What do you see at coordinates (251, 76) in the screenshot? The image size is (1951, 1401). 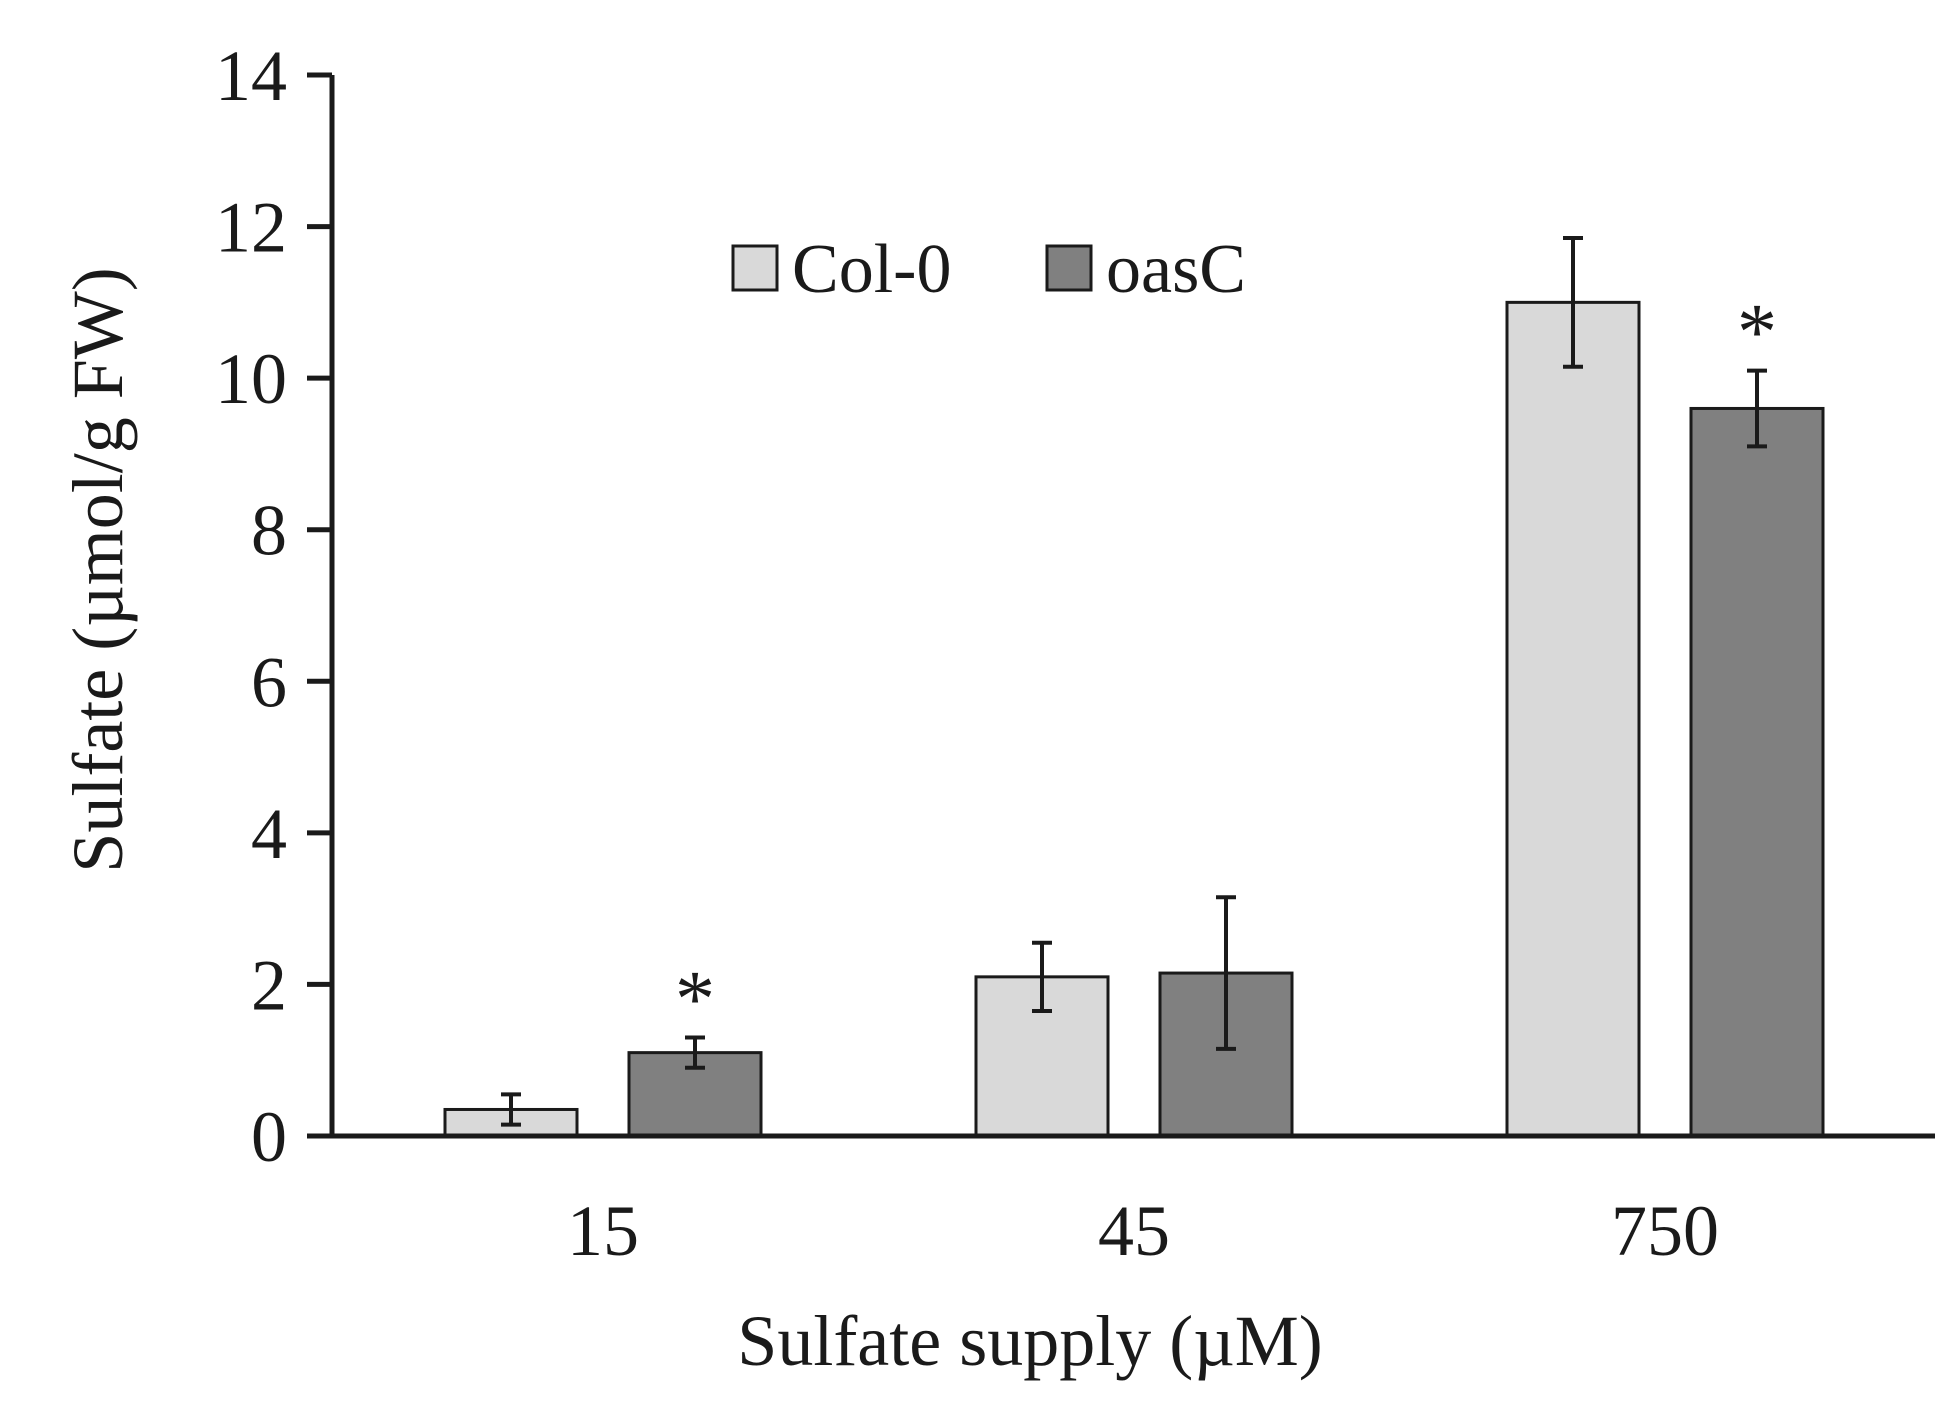 I see `y-tick-label: 14` at bounding box center [251, 76].